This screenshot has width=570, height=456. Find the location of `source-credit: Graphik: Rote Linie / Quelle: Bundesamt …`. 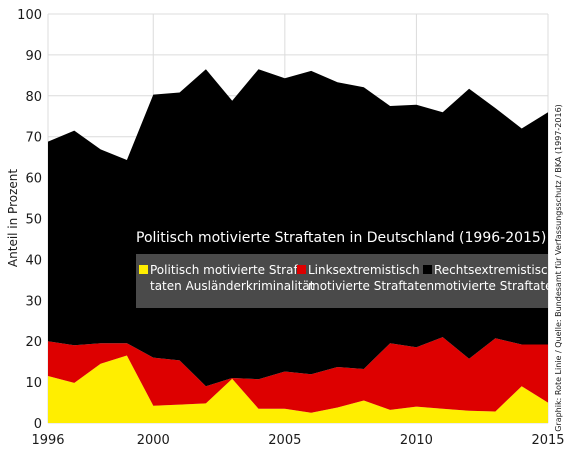

source-credit: Graphik: Rote Linie / Quelle: Bundesamt … is located at coordinates (558, 268).